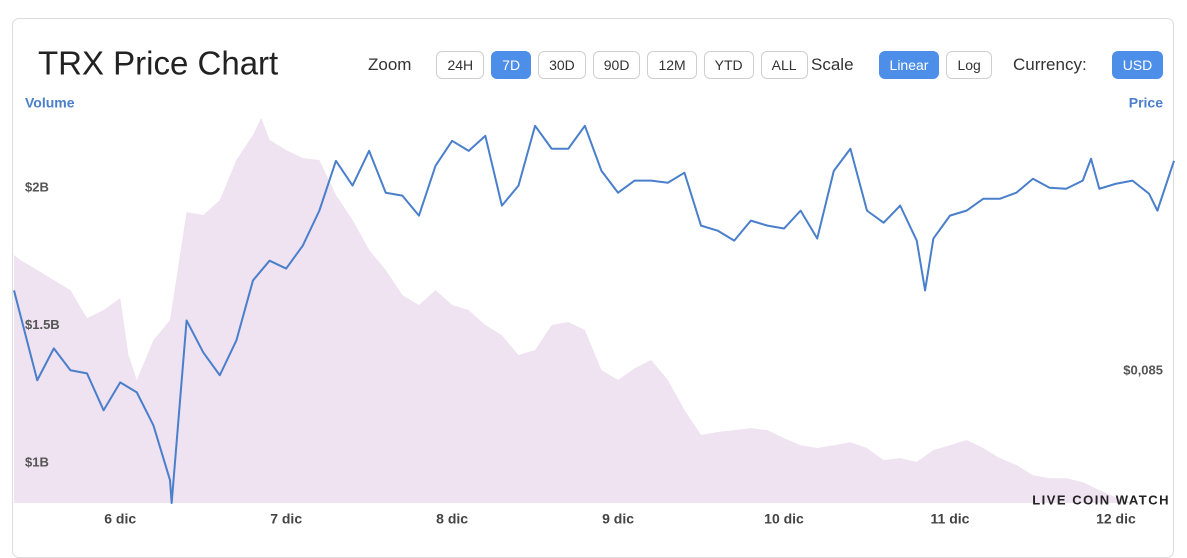 The width and height of the screenshot is (1187, 558). I want to click on zoom-controls: Zoom 24H 7D 30D 90D 12M YTD ALL, so click(591, 65).